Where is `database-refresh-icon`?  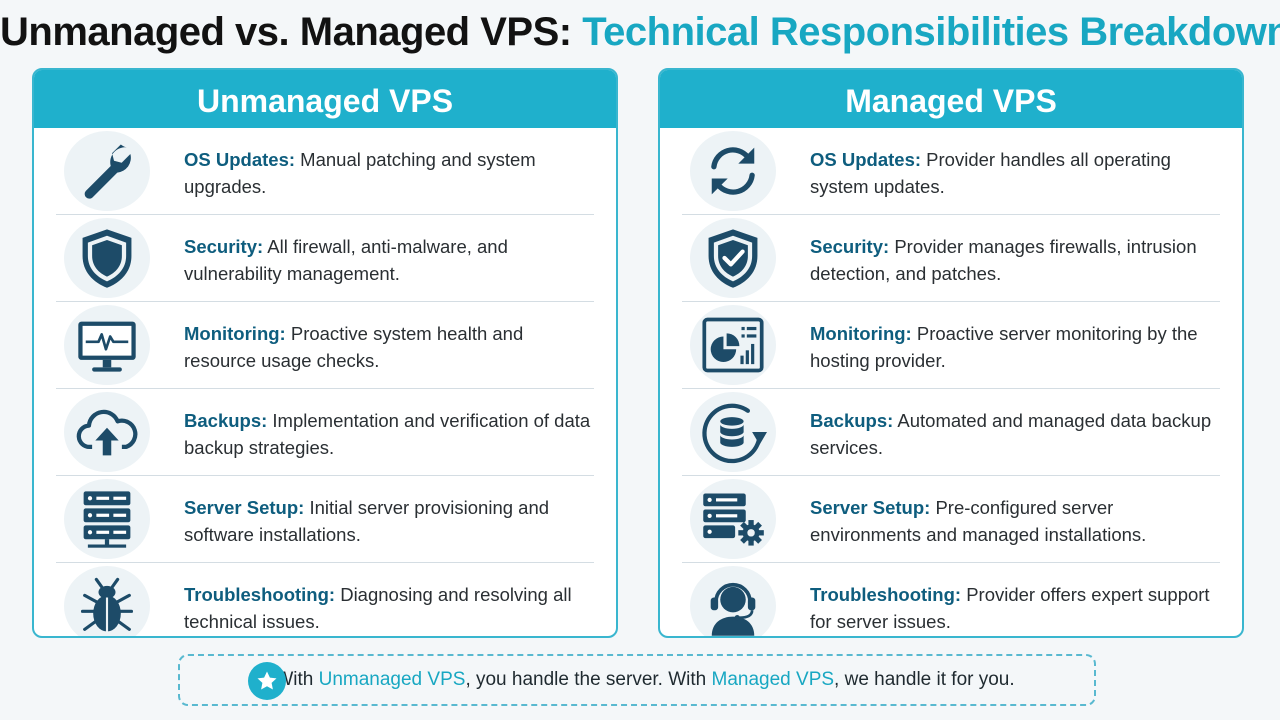 database-refresh-icon is located at coordinates (733, 432).